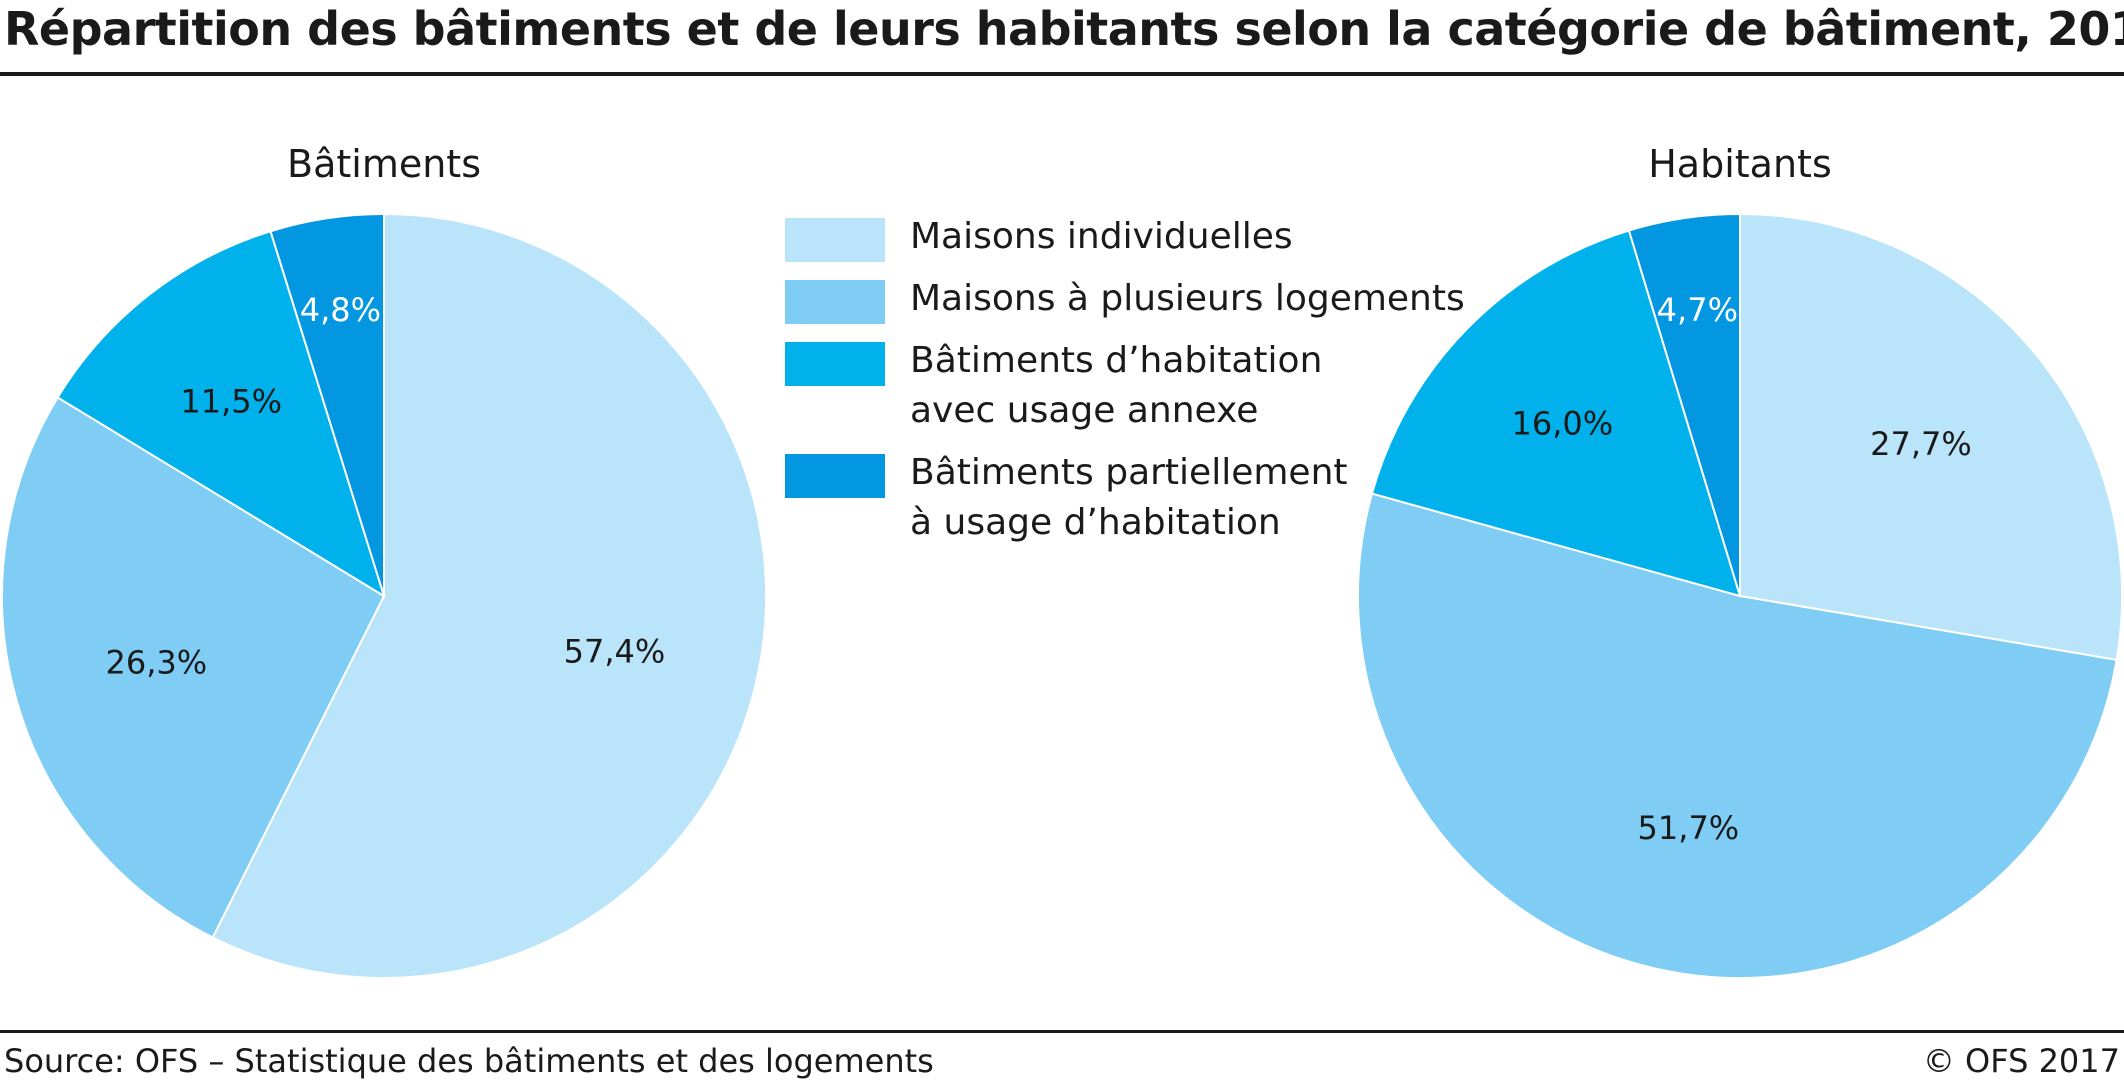 The height and width of the screenshot is (1085, 2124). What do you see at coordinates (1101, 236) in the screenshot?
I see `legend-label: Maisons individuelles` at bounding box center [1101, 236].